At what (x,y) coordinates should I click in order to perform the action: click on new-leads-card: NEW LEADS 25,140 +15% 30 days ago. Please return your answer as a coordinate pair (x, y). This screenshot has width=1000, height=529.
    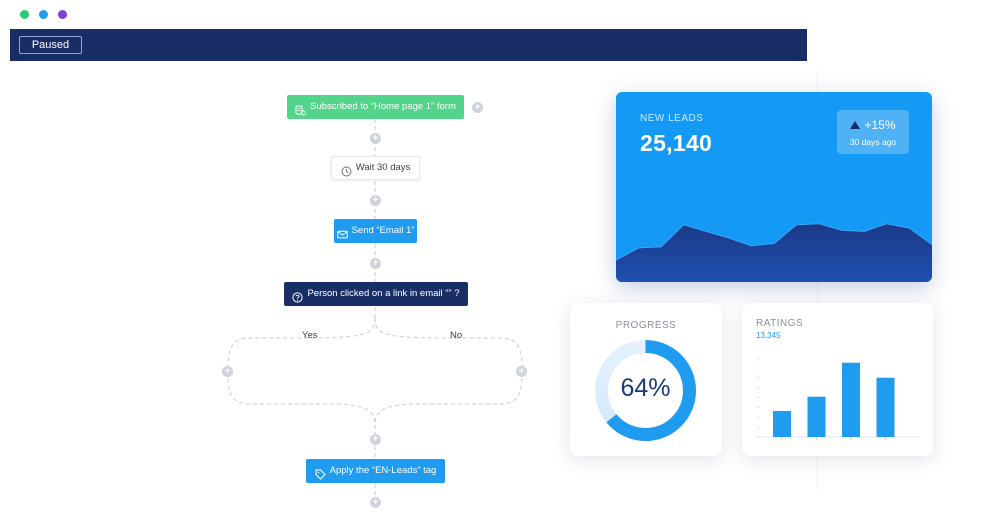
    Looking at the image, I should click on (774, 187).